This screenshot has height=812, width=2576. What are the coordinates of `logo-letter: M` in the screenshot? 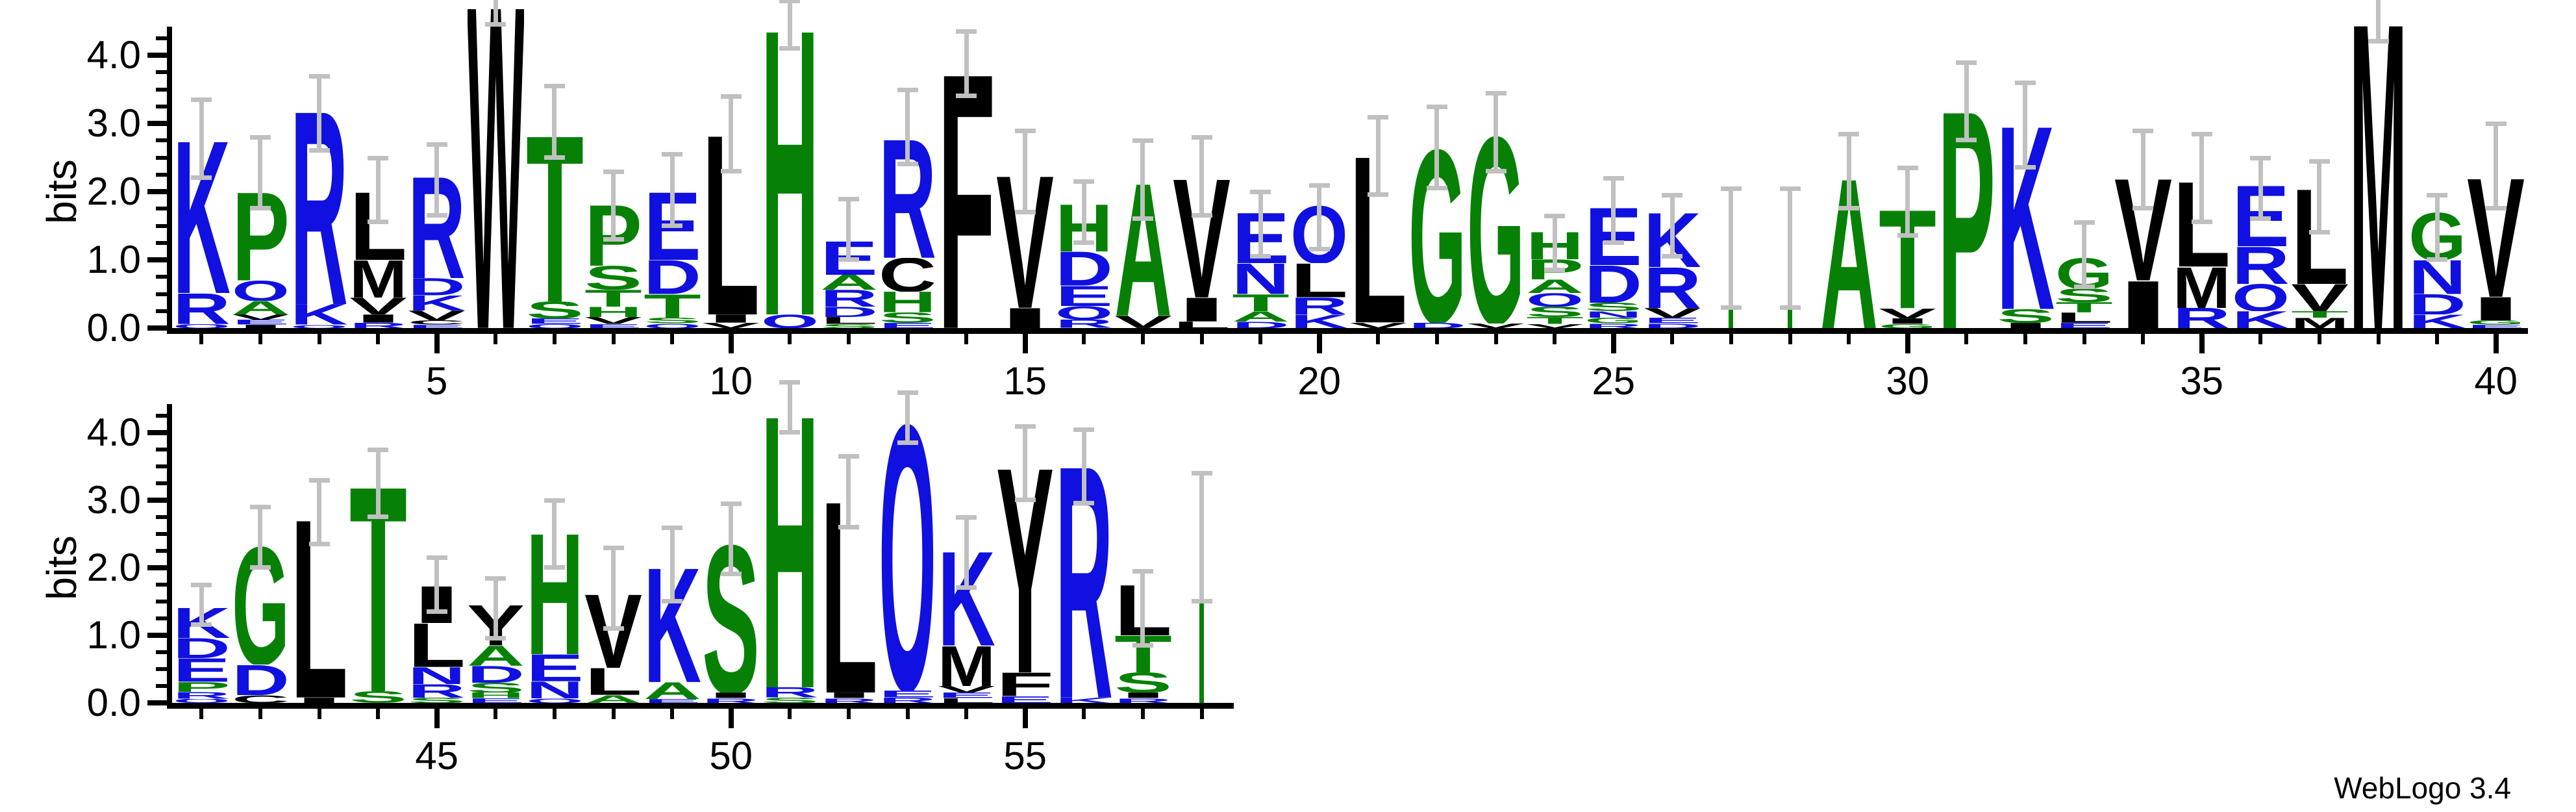 It's located at (2378, 175).